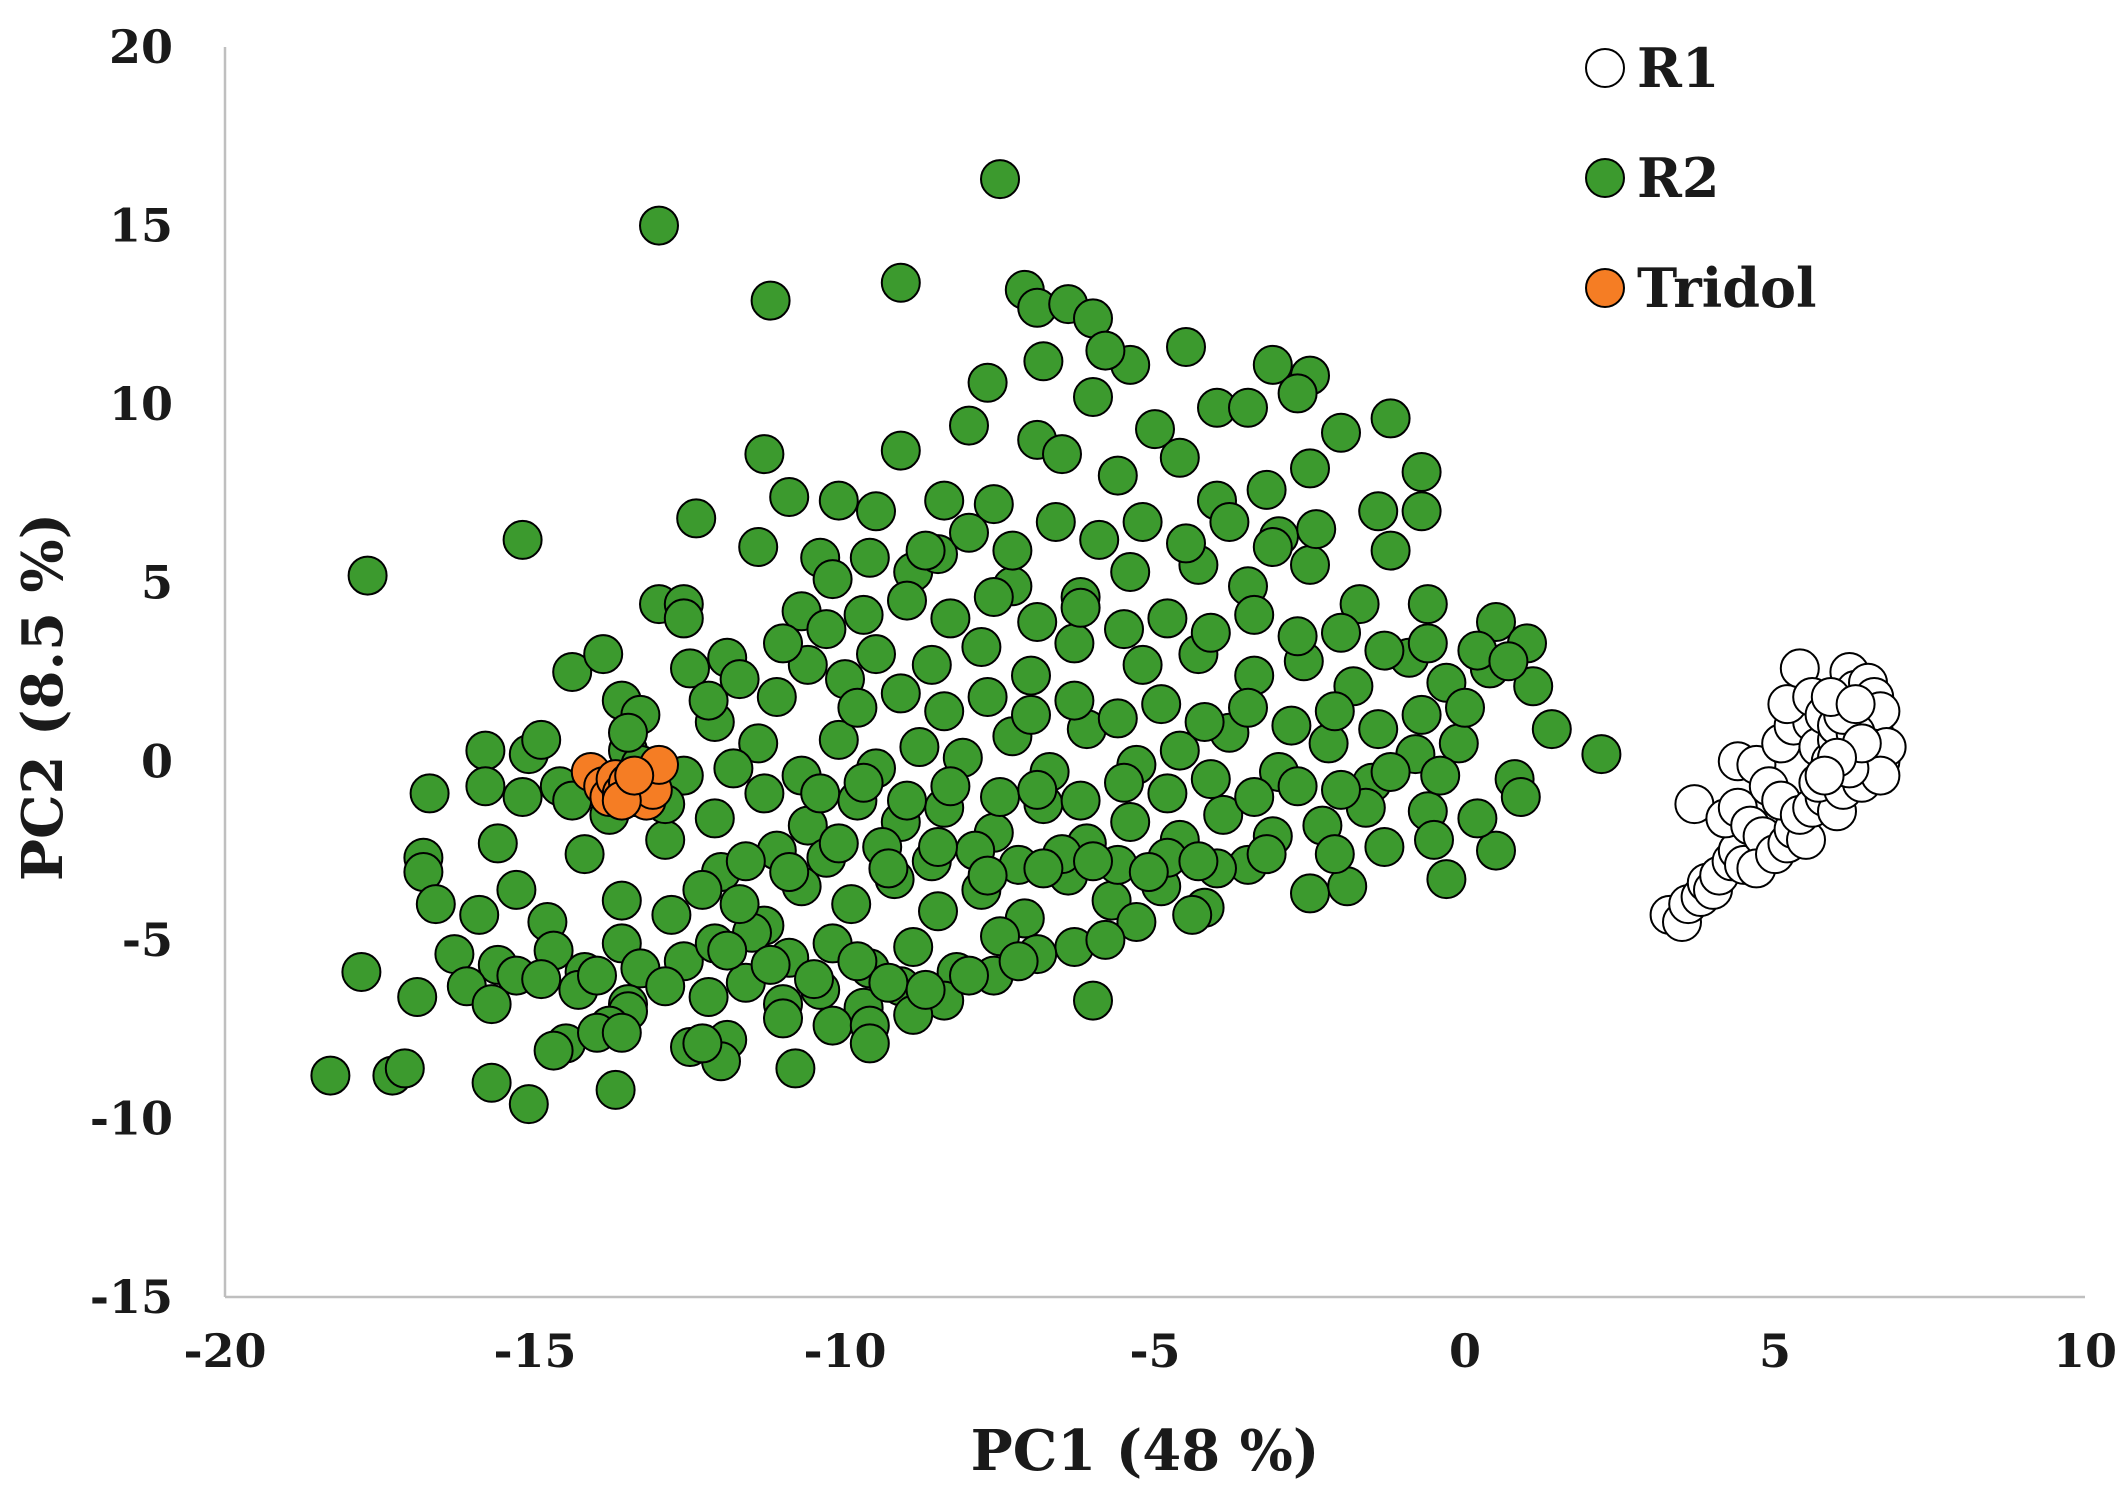 Image resolution: width=2124 pixels, height=1497 pixels. Describe the element at coordinates (1778, 795) in the screenshot. I see `series-r1` at that location.